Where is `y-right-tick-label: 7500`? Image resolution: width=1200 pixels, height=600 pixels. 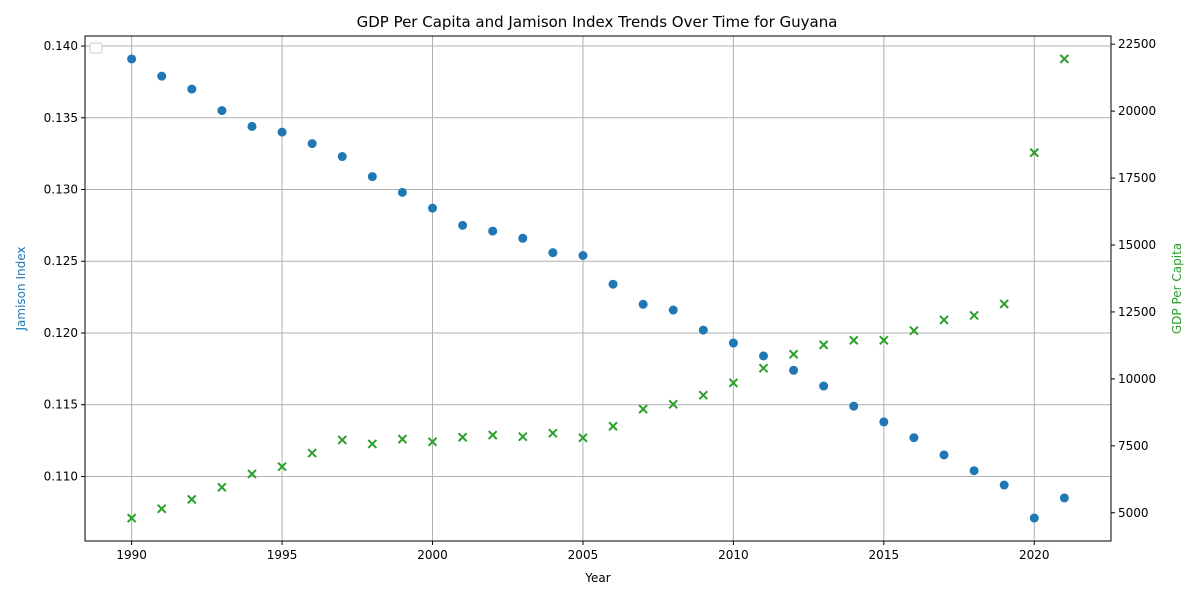
y-right-tick-label: 7500 is located at coordinates (1133, 446).